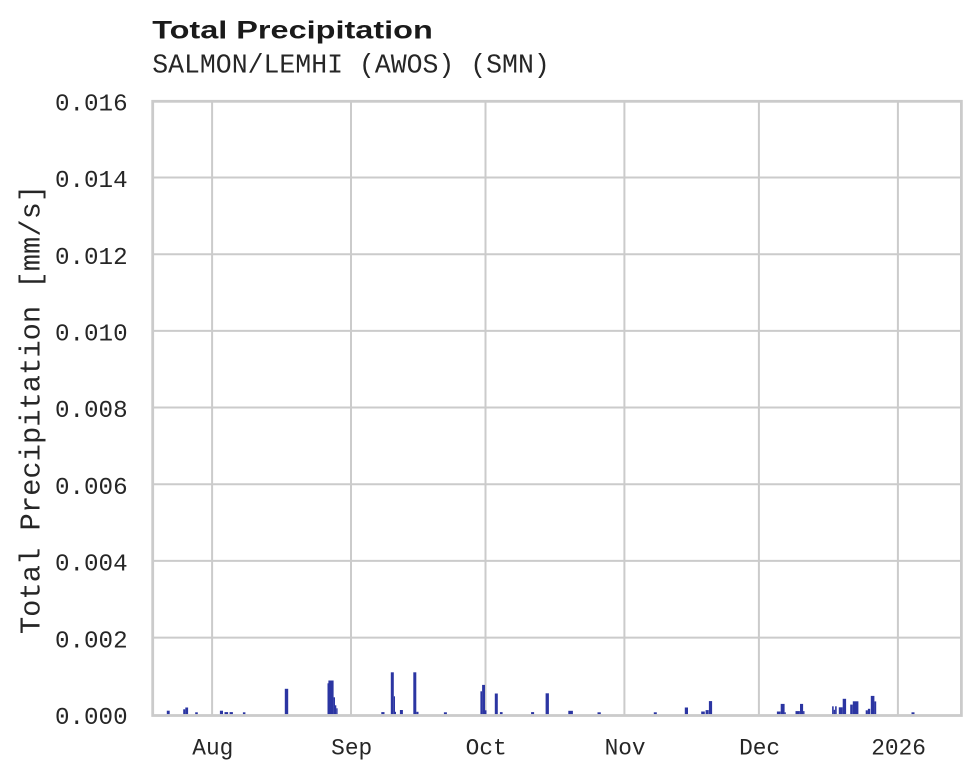  Describe the element at coordinates (91, 488) in the screenshot. I see `svg-text: 0.006` at that location.